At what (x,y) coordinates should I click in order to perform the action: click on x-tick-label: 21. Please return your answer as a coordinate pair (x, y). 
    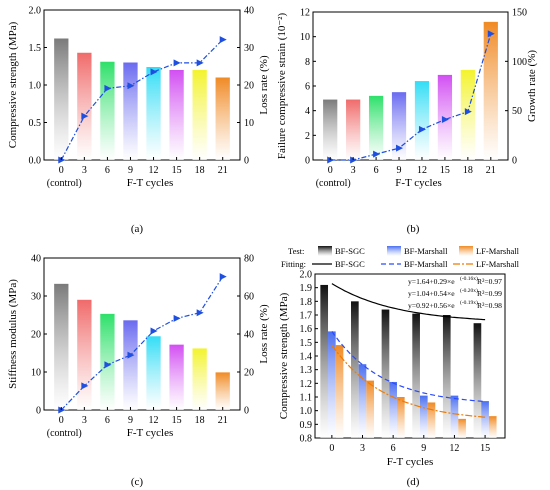
    Looking at the image, I should click on (223, 420).